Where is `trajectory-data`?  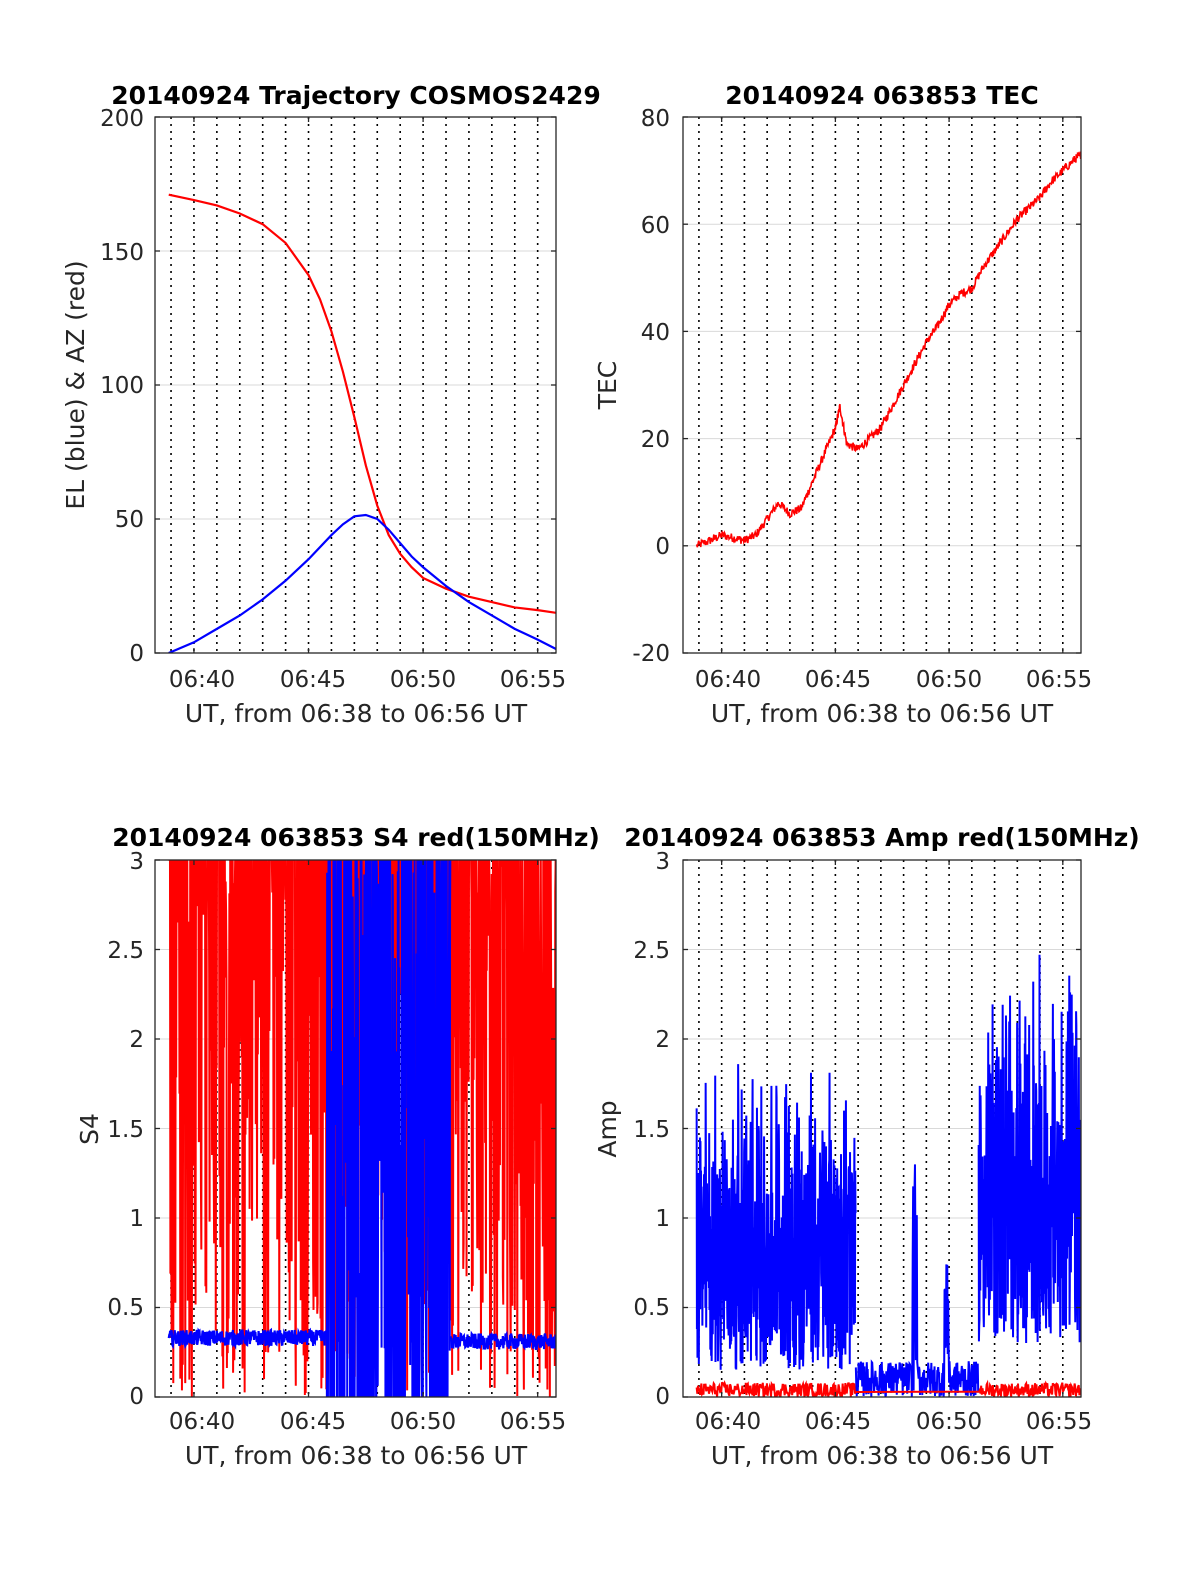 trajectory-data is located at coordinates (362, 423).